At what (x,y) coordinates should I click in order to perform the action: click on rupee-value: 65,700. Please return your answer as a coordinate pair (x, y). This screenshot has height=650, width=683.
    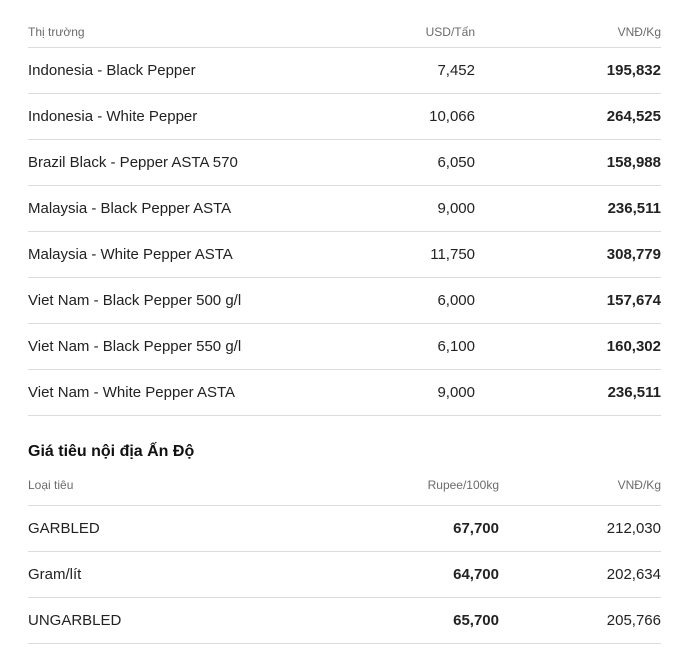
    Looking at the image, I should click on (461, 620).